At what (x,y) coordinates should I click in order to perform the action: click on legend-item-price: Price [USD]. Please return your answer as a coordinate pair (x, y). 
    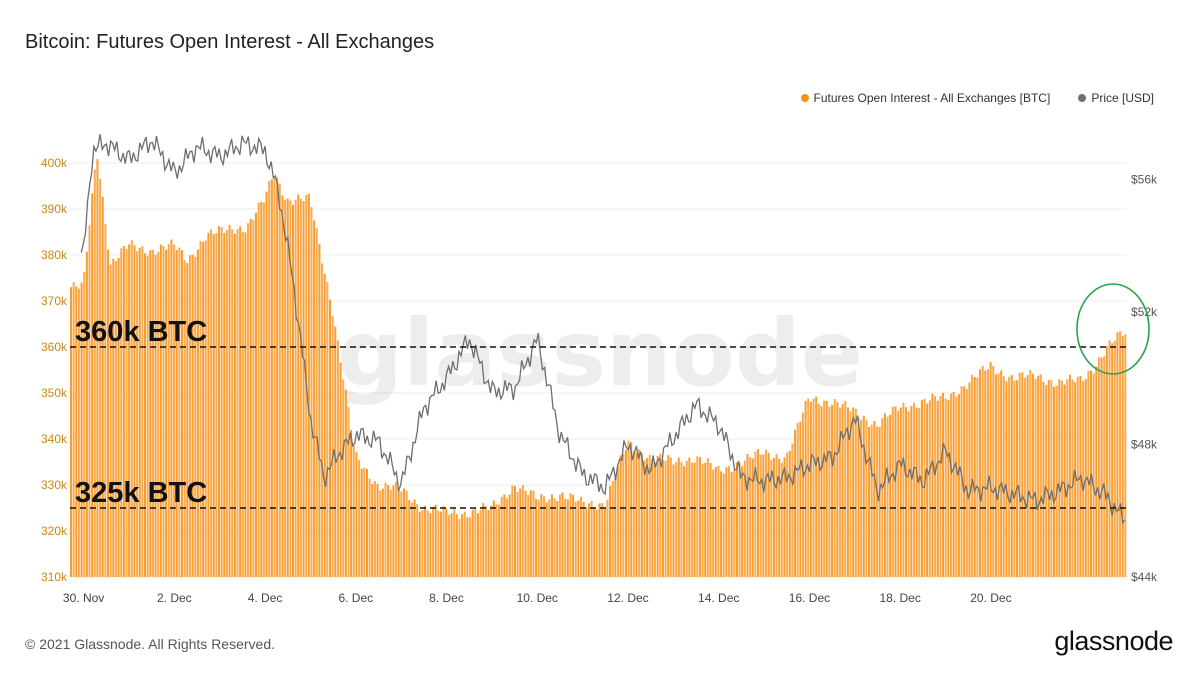
    Looking at the image, I should click on (1116, 98).